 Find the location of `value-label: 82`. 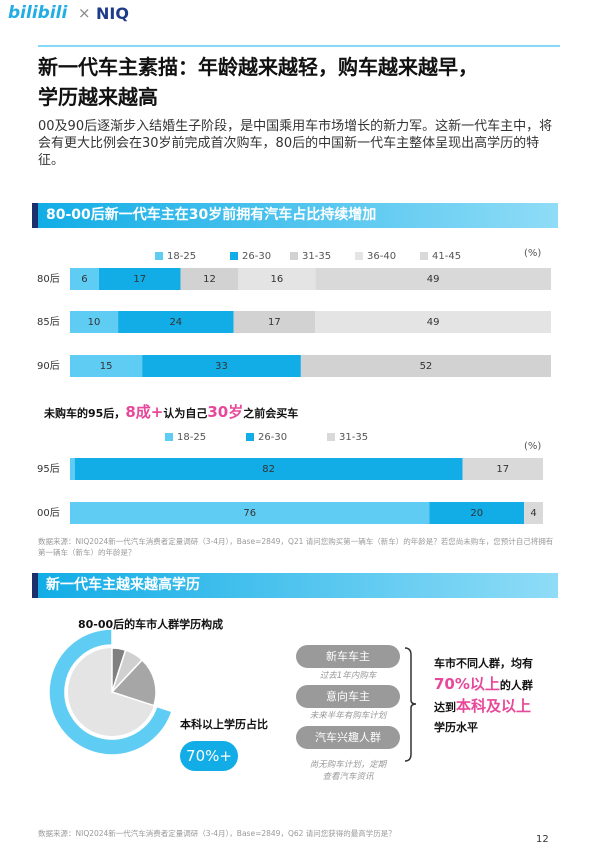

value-label: 82 is located at coordinates (268, 469).